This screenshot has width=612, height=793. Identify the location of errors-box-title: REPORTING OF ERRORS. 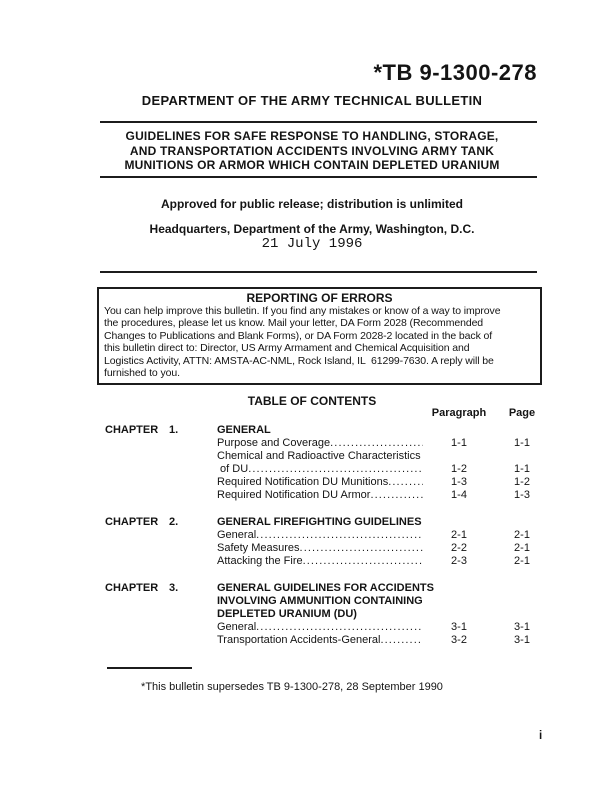
(319, 298).